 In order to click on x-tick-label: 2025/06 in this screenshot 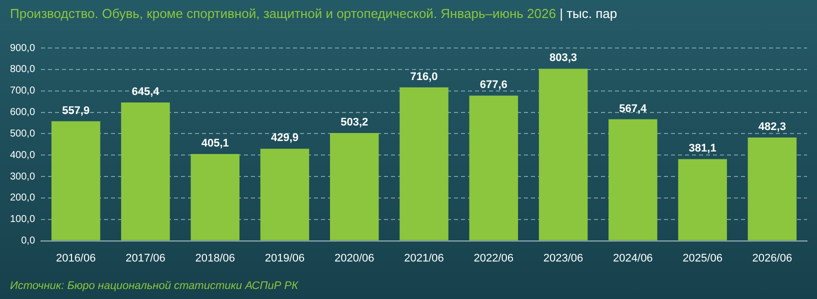, I will do `click(702, 258)`.